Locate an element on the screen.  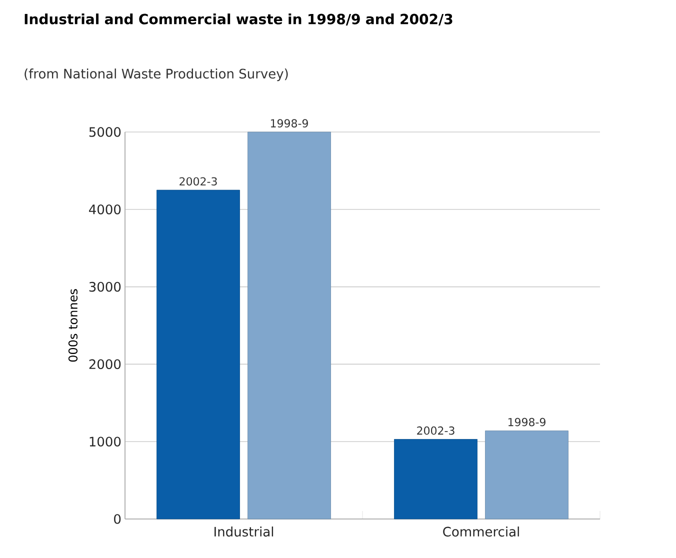
text: 2002-3 is located at coordinates (198, 181).